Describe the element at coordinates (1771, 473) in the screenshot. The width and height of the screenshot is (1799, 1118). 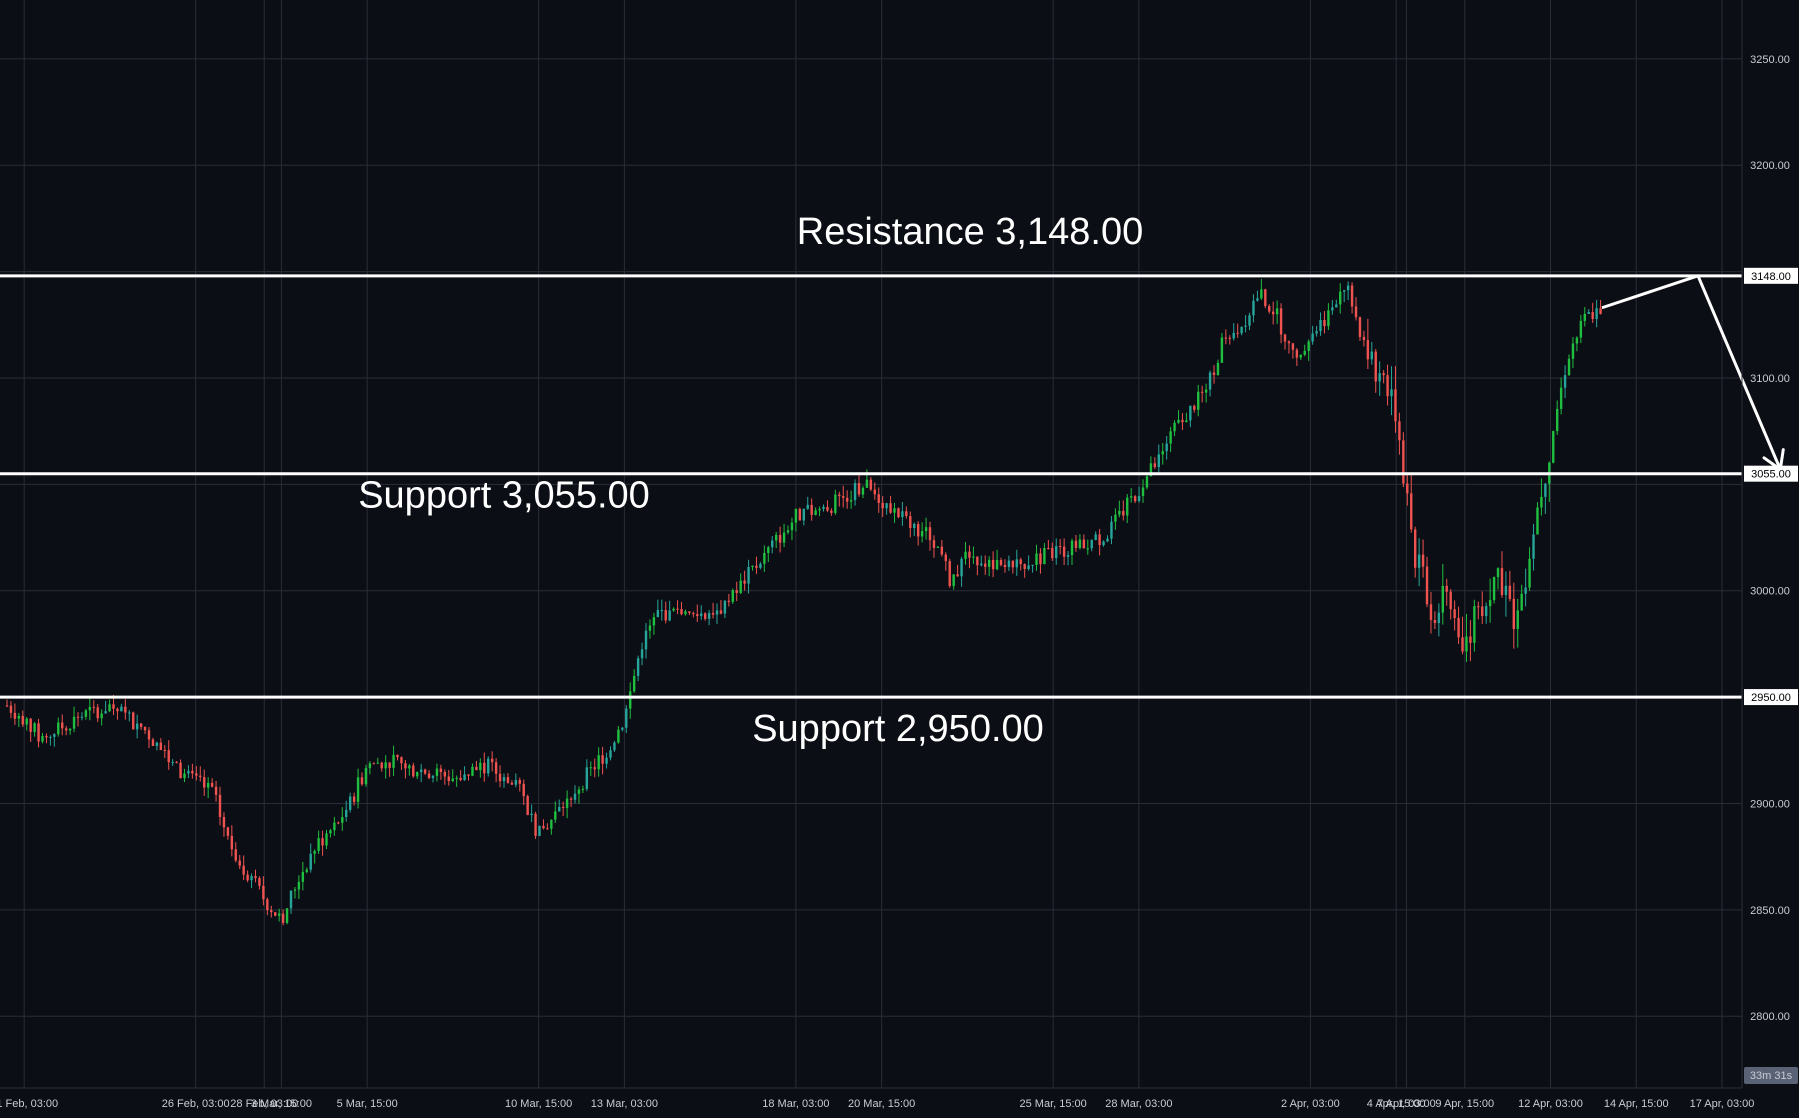
I see `level-price-badge-box` at that location.